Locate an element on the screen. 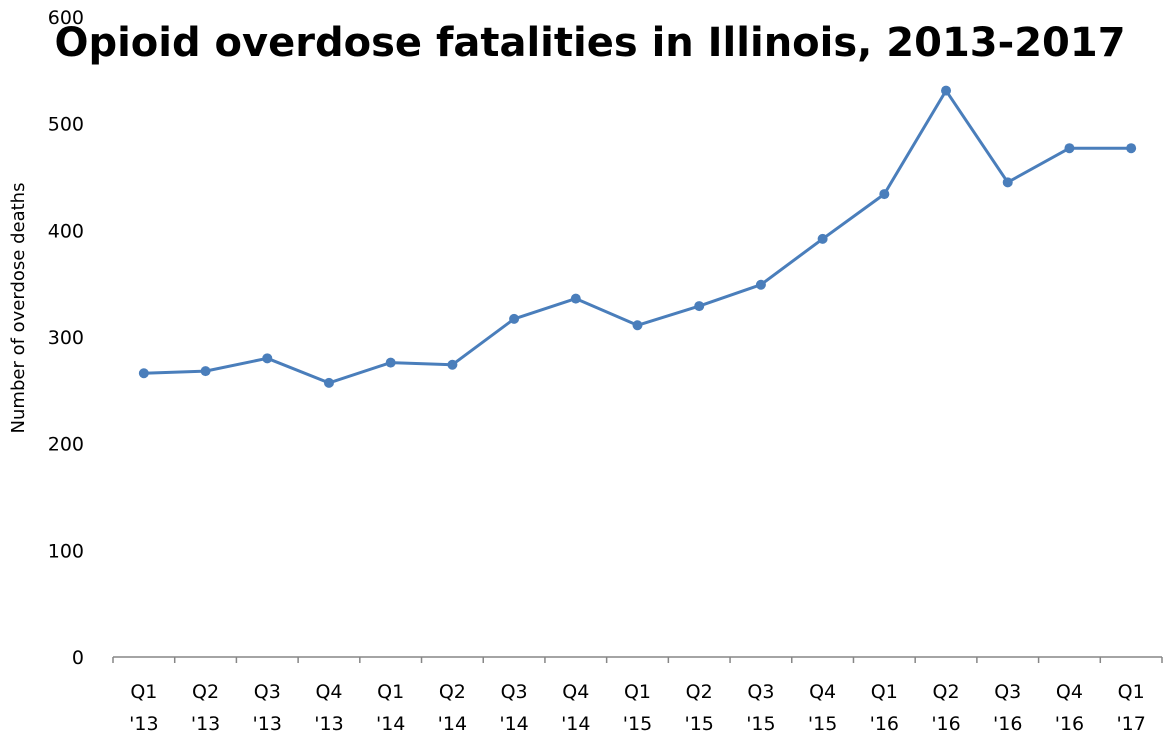 This screenshot has width=1164, height=740. x-tick-label-year: '17 is located at coordinates (1130, 724).